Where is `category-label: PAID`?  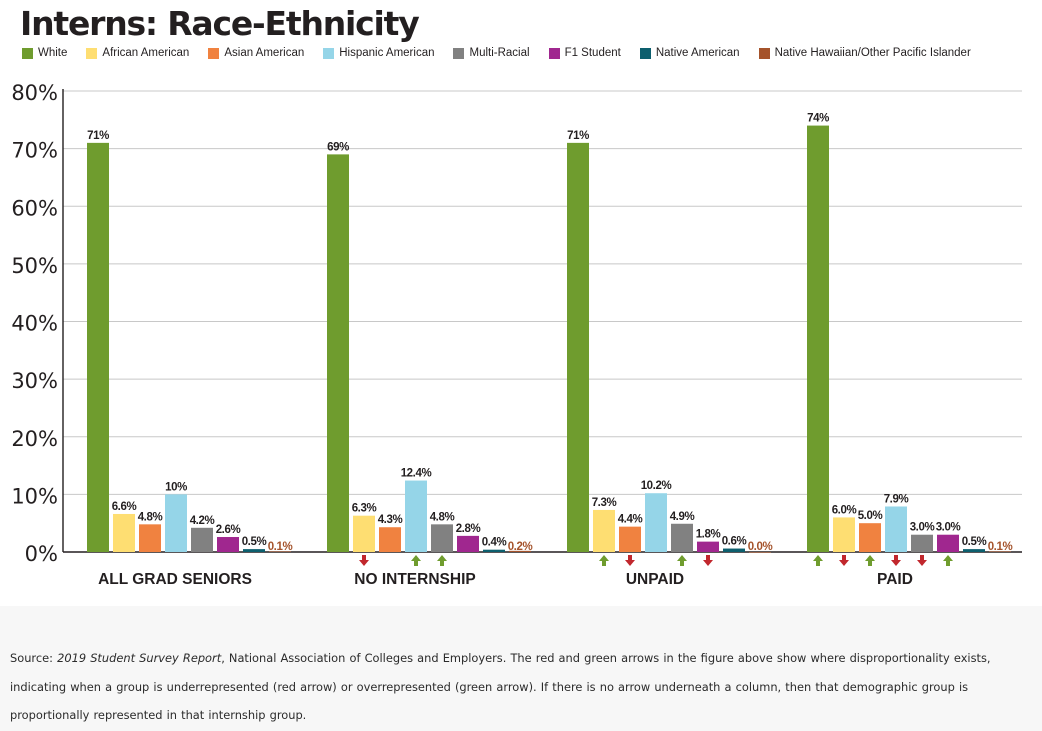
category-label: PAID is located at coordinates (895, 579).